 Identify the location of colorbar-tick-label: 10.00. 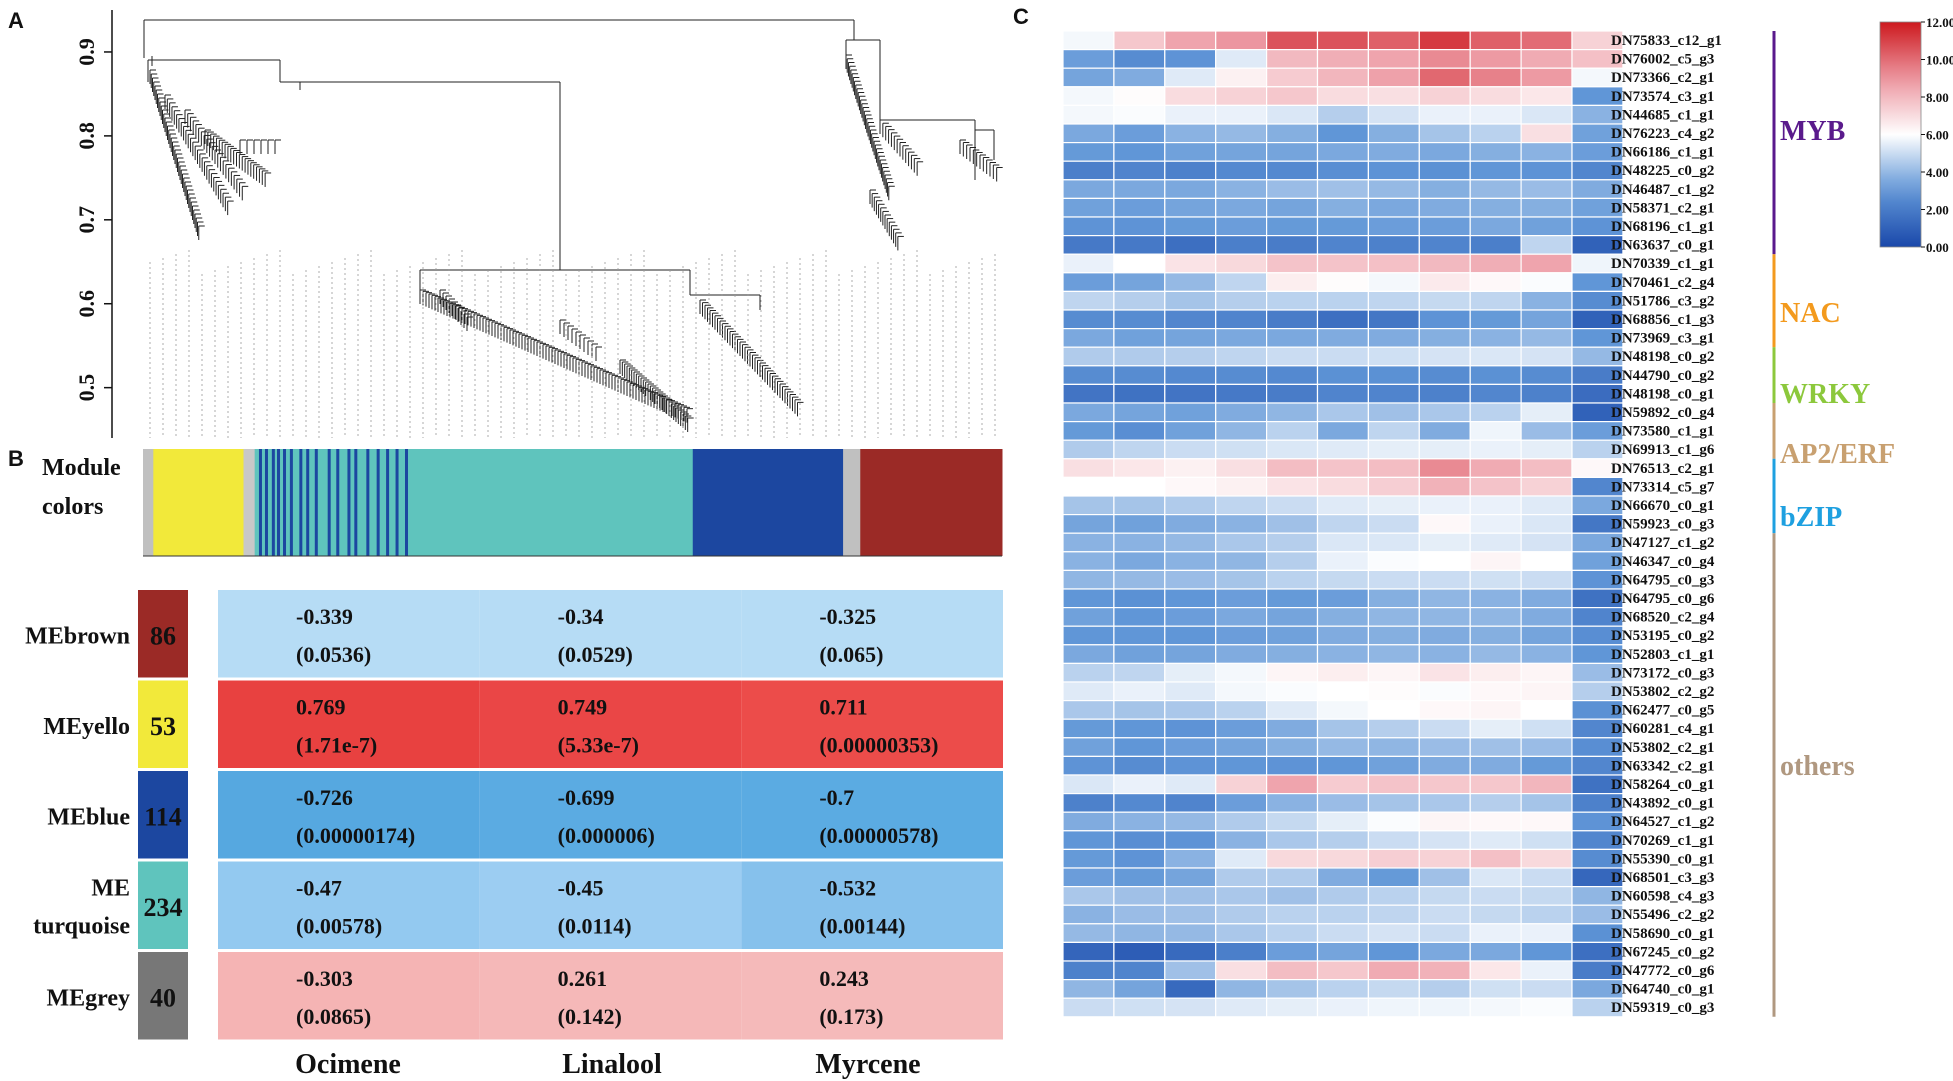
(1939, 60).